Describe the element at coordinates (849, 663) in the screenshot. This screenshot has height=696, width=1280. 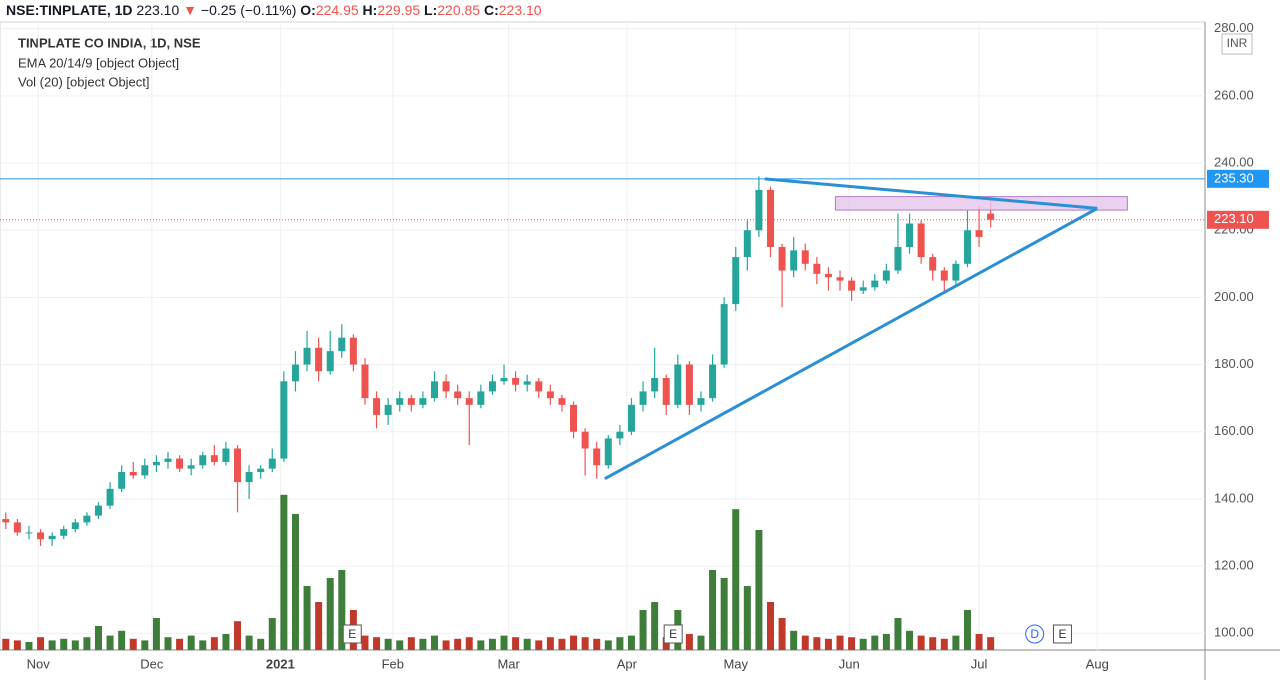
I see `x-tick-label: Jun` at that location.